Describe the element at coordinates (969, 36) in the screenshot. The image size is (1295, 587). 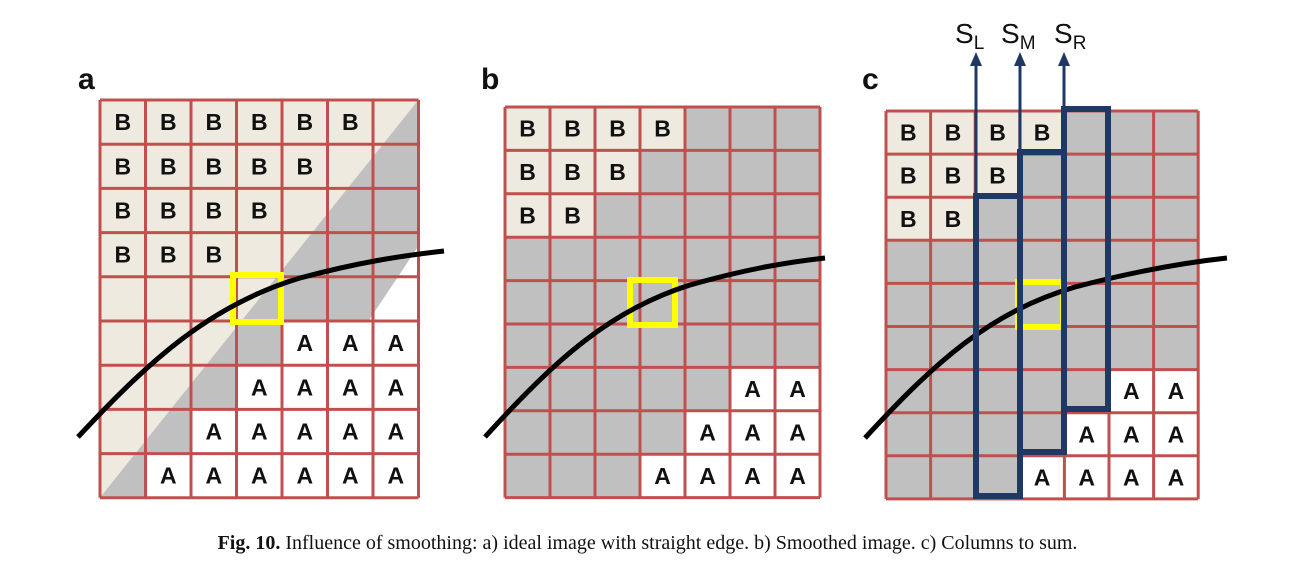
I see `column-label-left: SL` at that location.